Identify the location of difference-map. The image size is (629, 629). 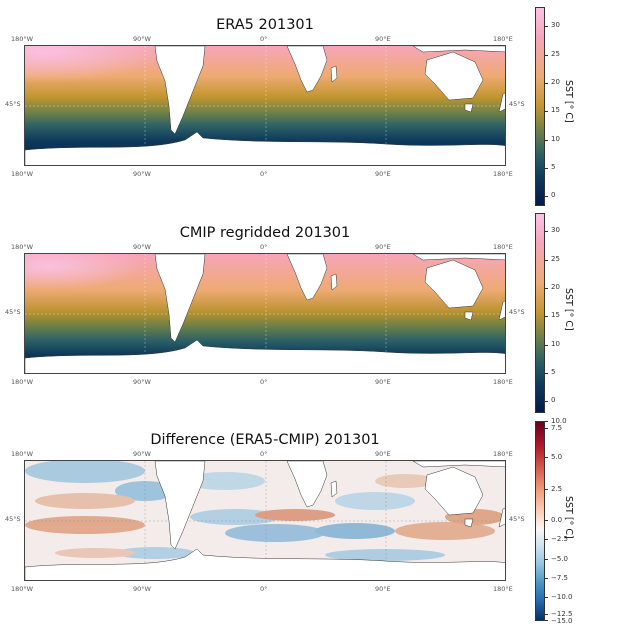
(265, 520).